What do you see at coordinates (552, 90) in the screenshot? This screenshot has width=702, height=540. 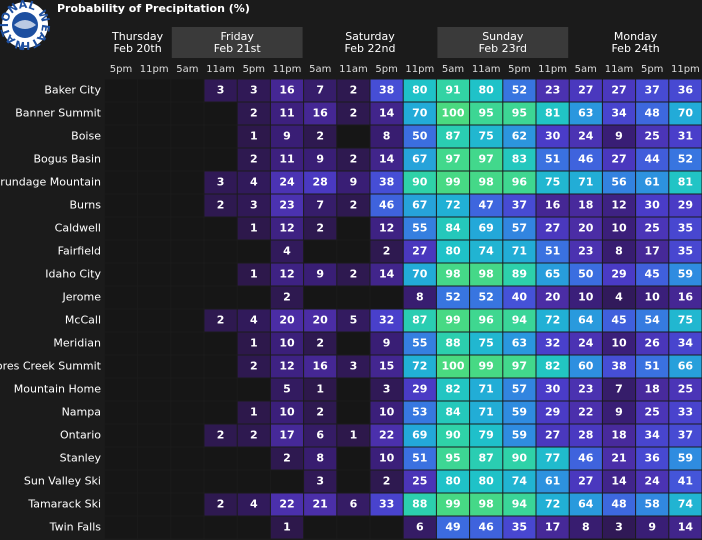 I see `cell-value: 23` at bounding box center [552, 90].